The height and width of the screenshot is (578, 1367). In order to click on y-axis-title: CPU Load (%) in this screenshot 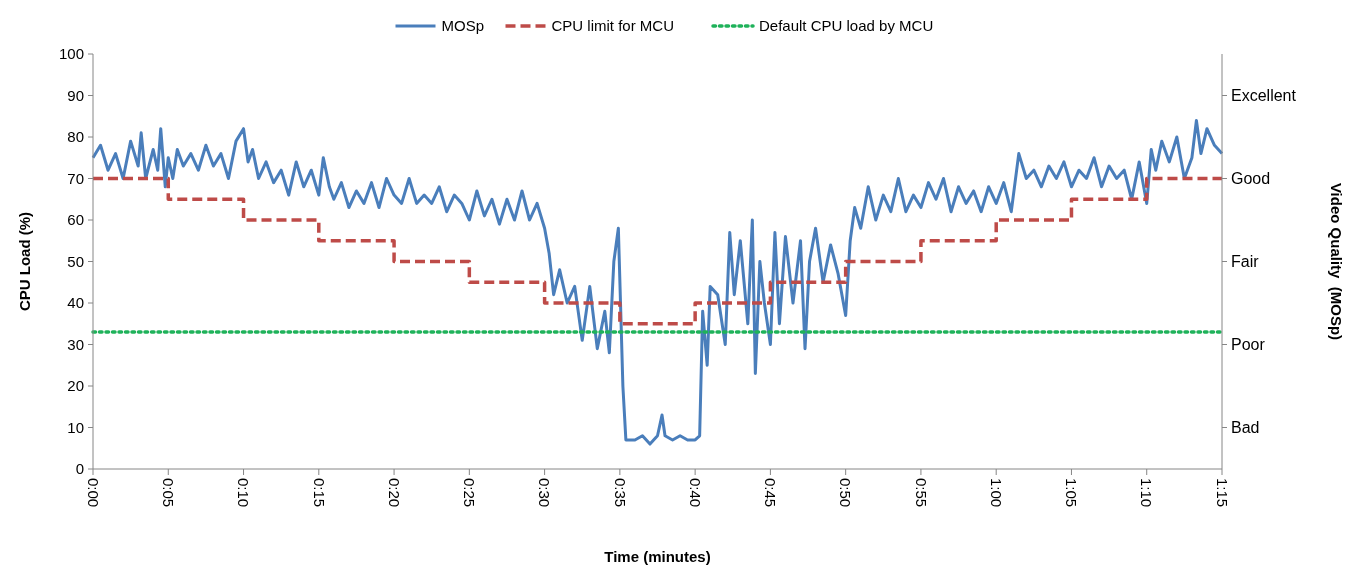, I will do `click(24, 261)`.